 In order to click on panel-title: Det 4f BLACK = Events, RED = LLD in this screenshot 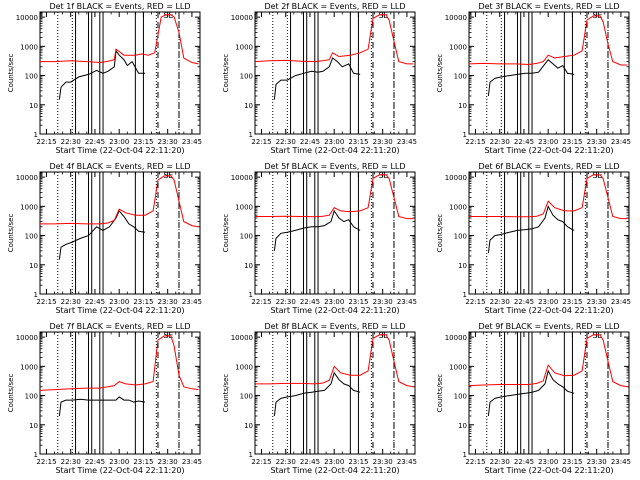, I will do `click(119, 166)`.